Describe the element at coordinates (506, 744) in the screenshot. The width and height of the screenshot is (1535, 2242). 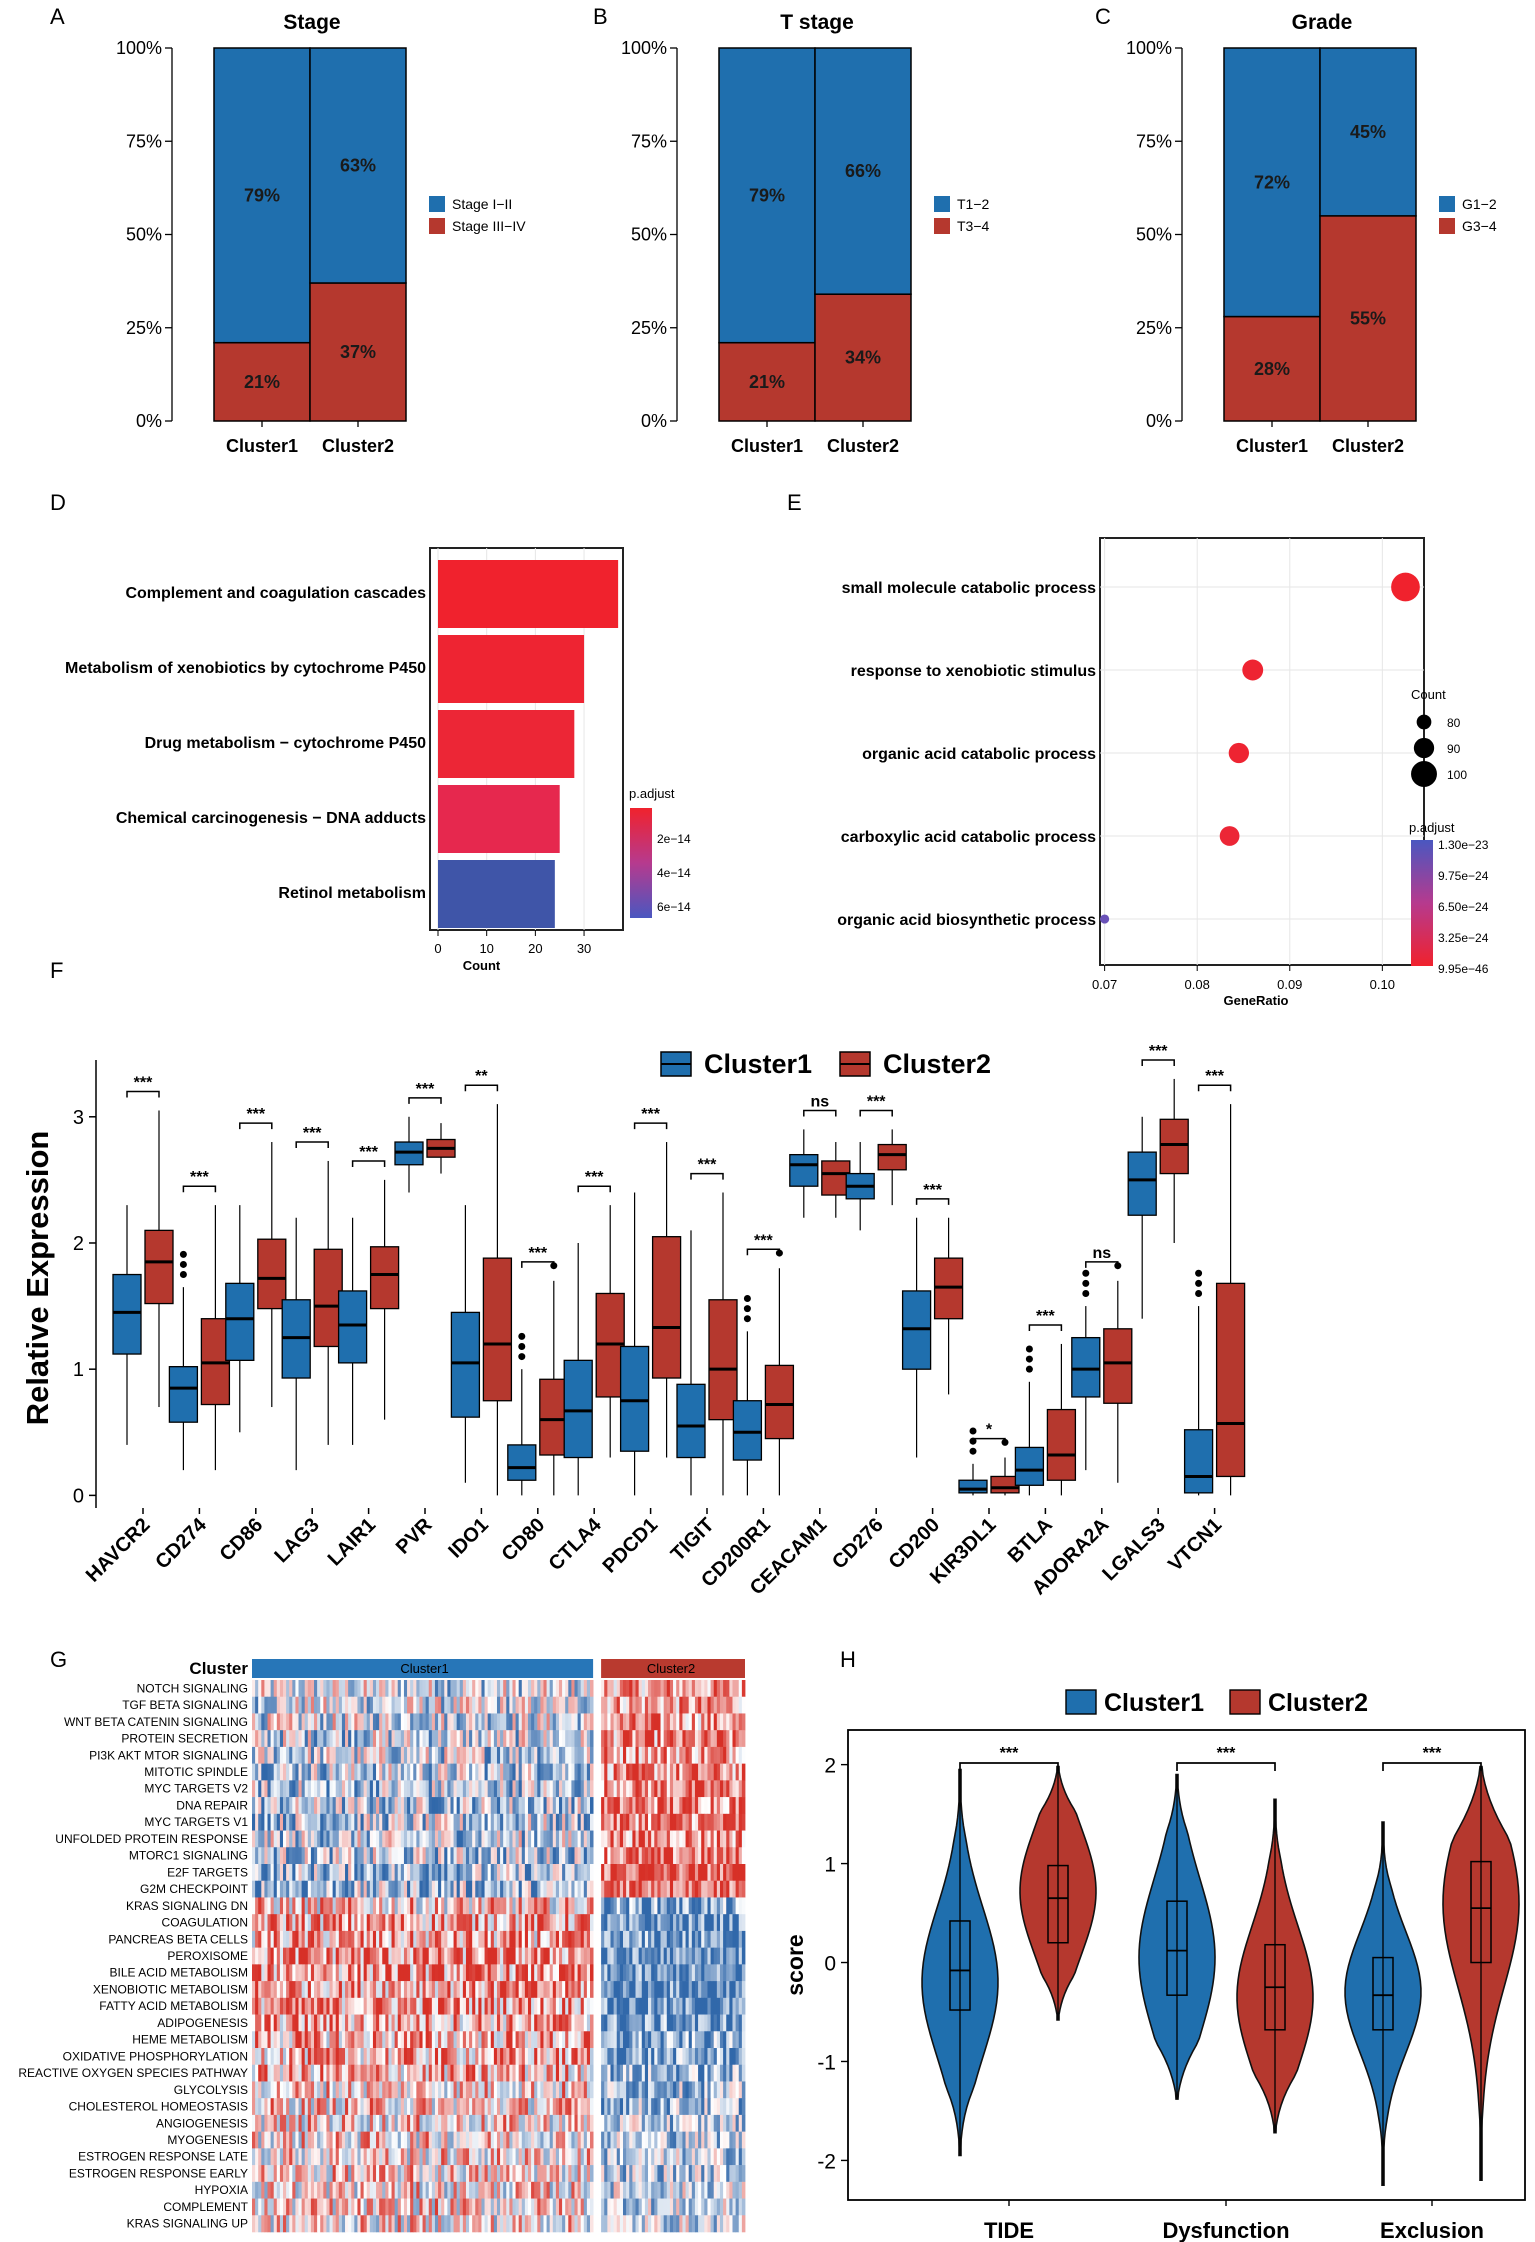
I see `bar-drug-metabolism-cytochrome-p450` at that location.